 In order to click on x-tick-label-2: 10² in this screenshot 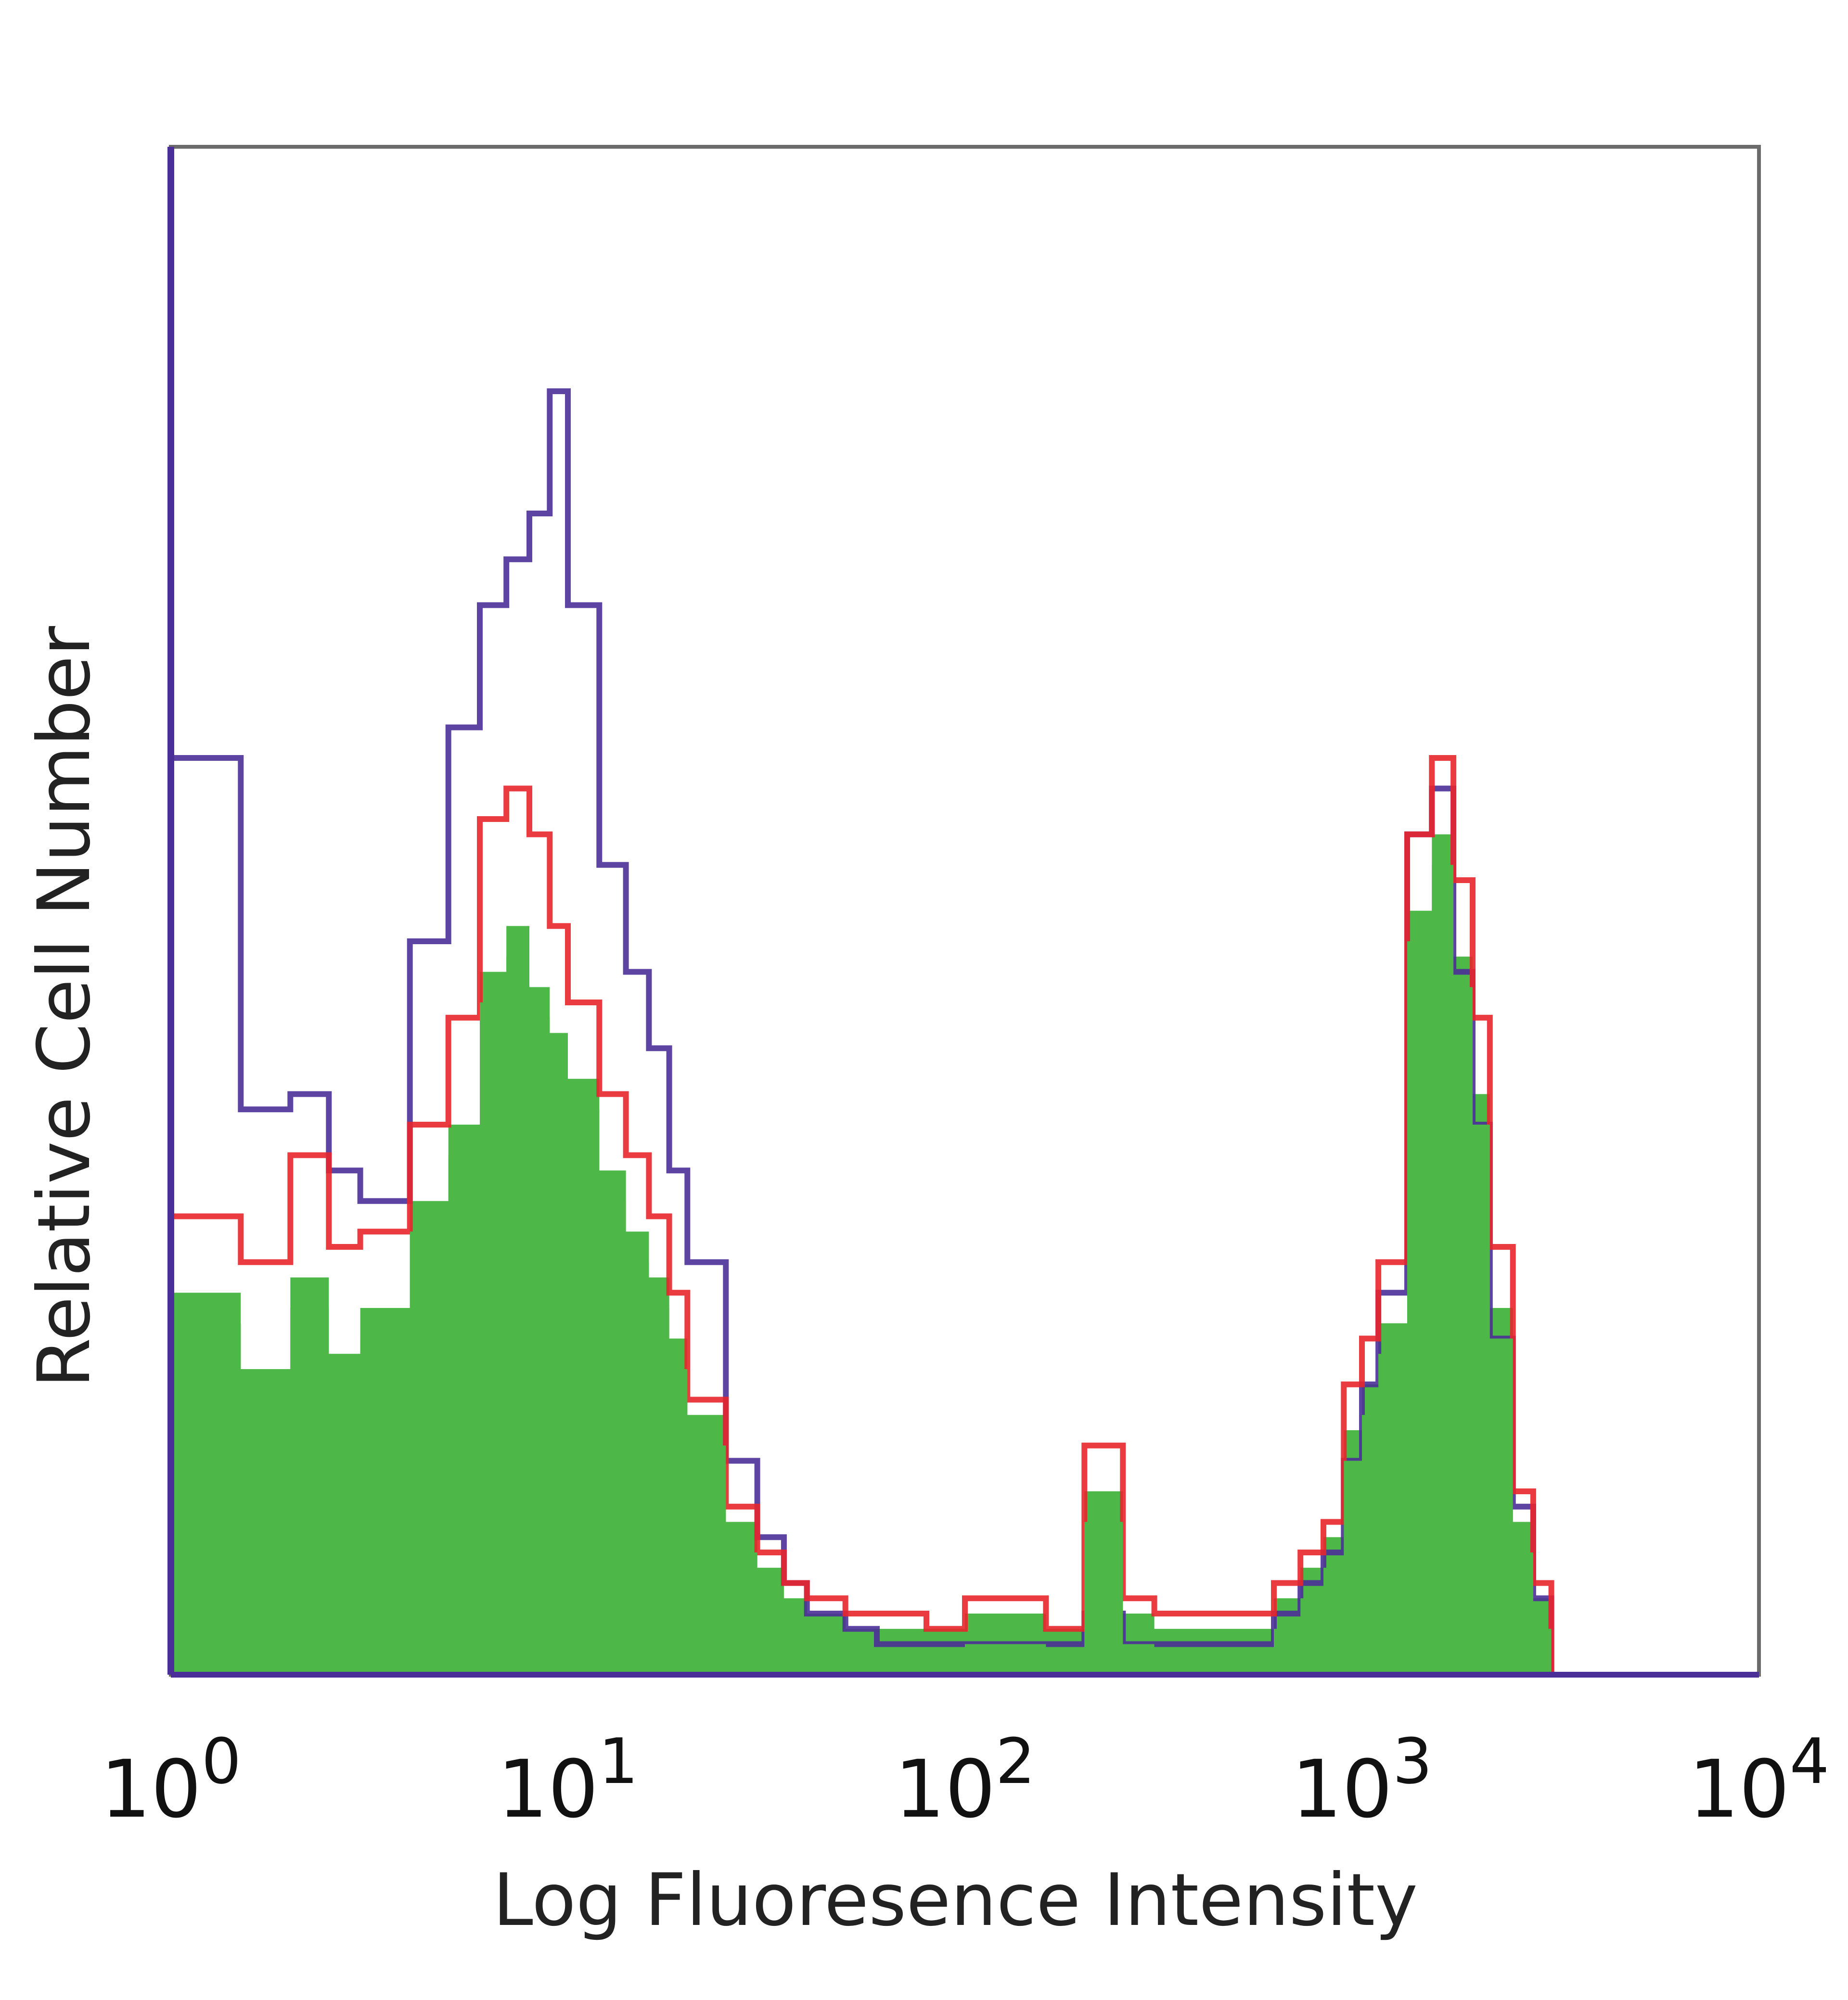, I will do `click(965, 1780)`.